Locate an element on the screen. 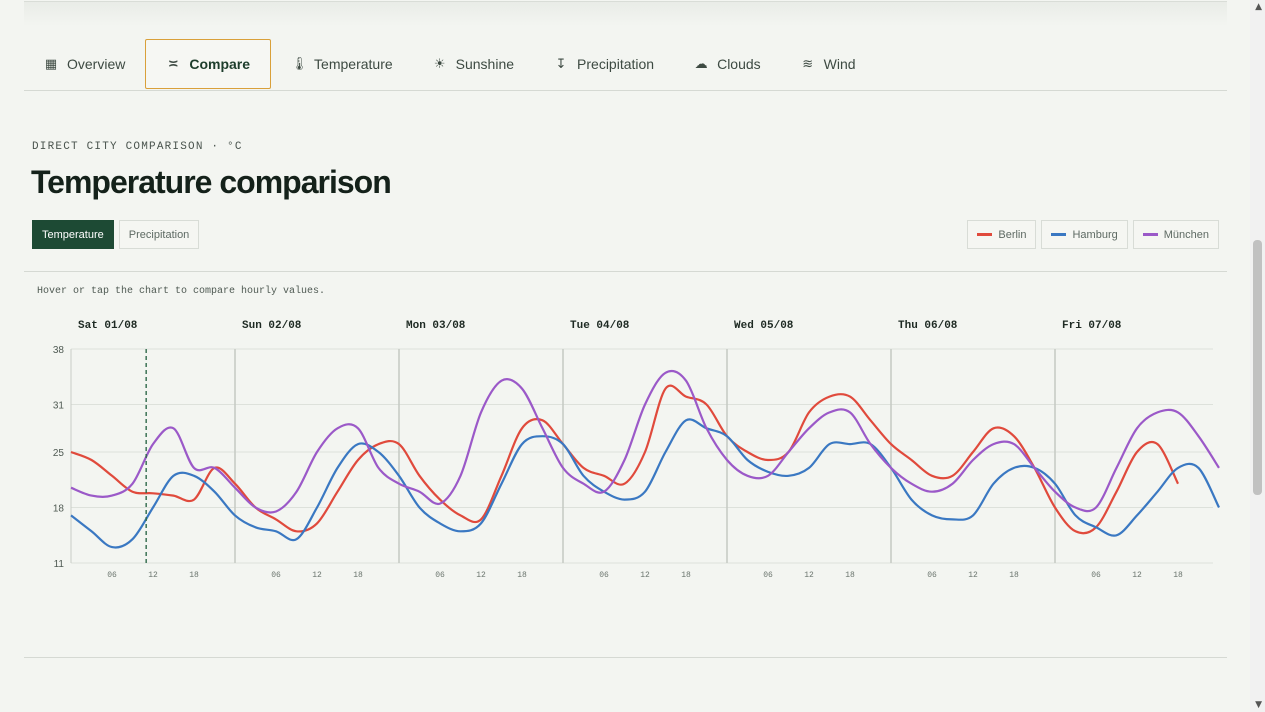  tab-sunshine: ☀ Sunshine is located at coordinates (473, 64).